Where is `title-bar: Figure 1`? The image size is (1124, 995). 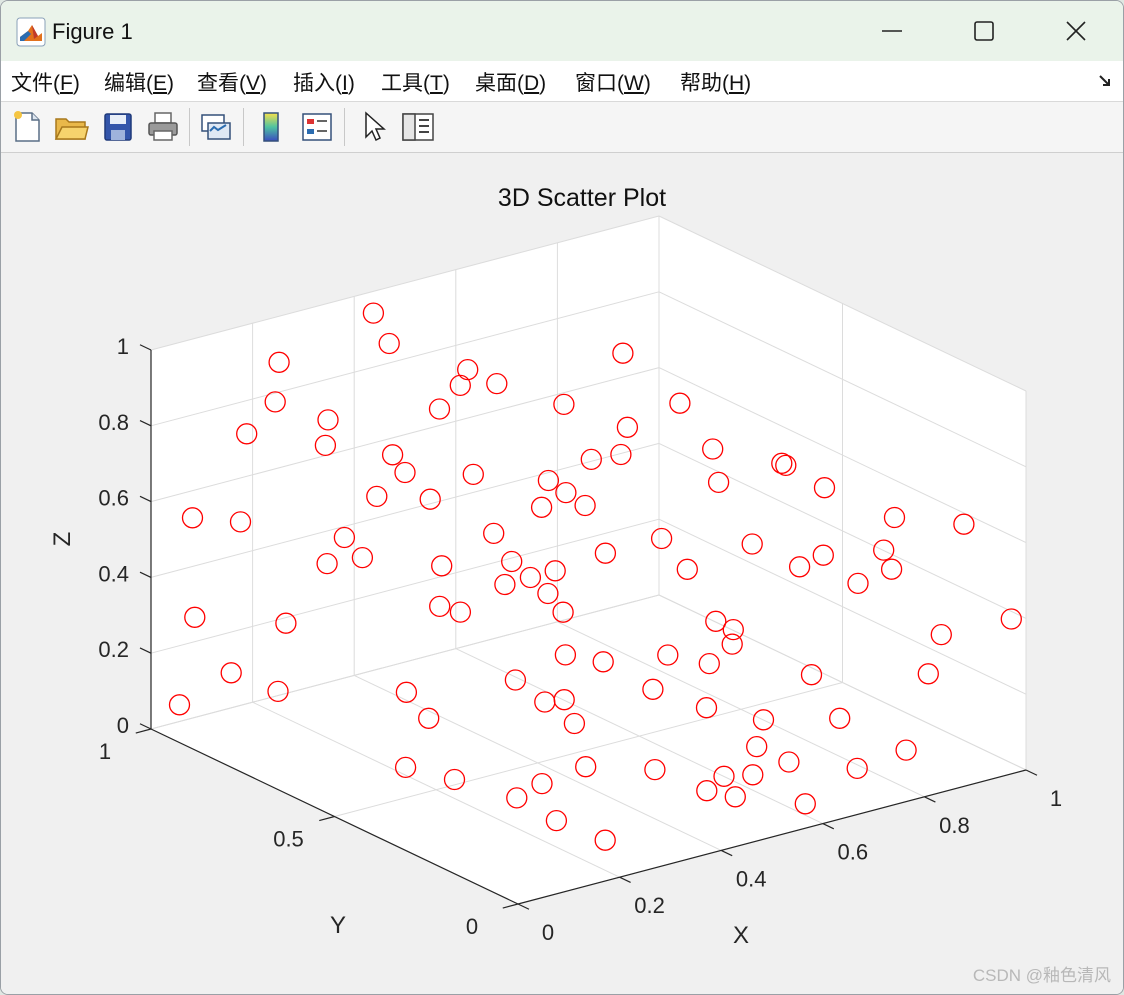
title-bar: Figure 1 is located at coordinates (562, 31).